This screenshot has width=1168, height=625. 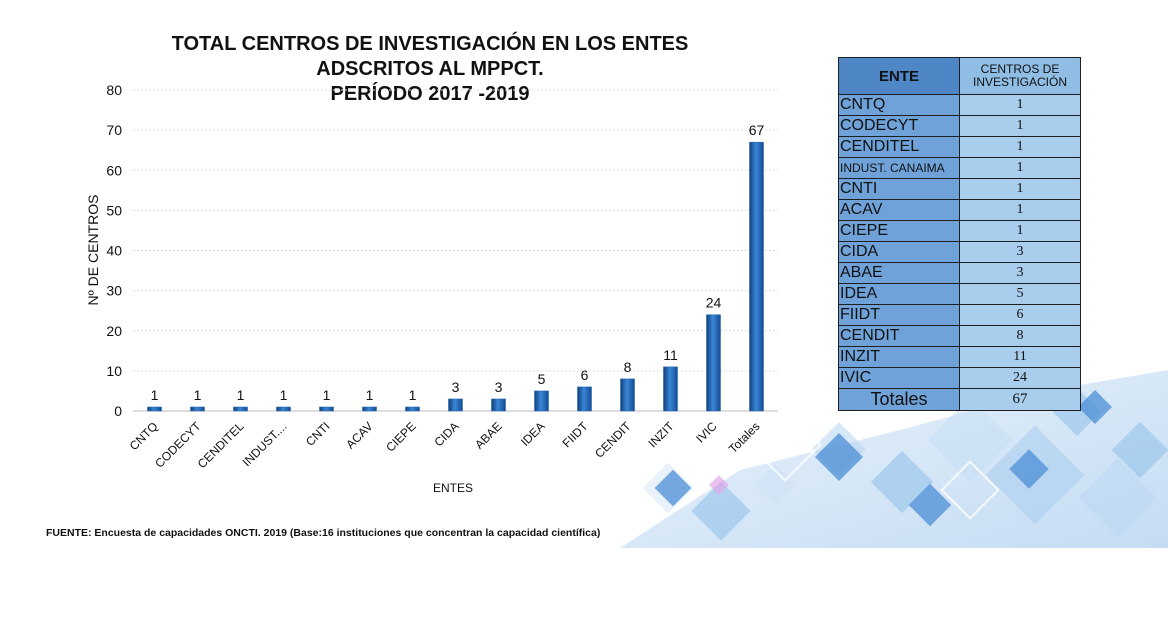 I want to click on table-cell-centros: 6, so click(x=1020, y=315).